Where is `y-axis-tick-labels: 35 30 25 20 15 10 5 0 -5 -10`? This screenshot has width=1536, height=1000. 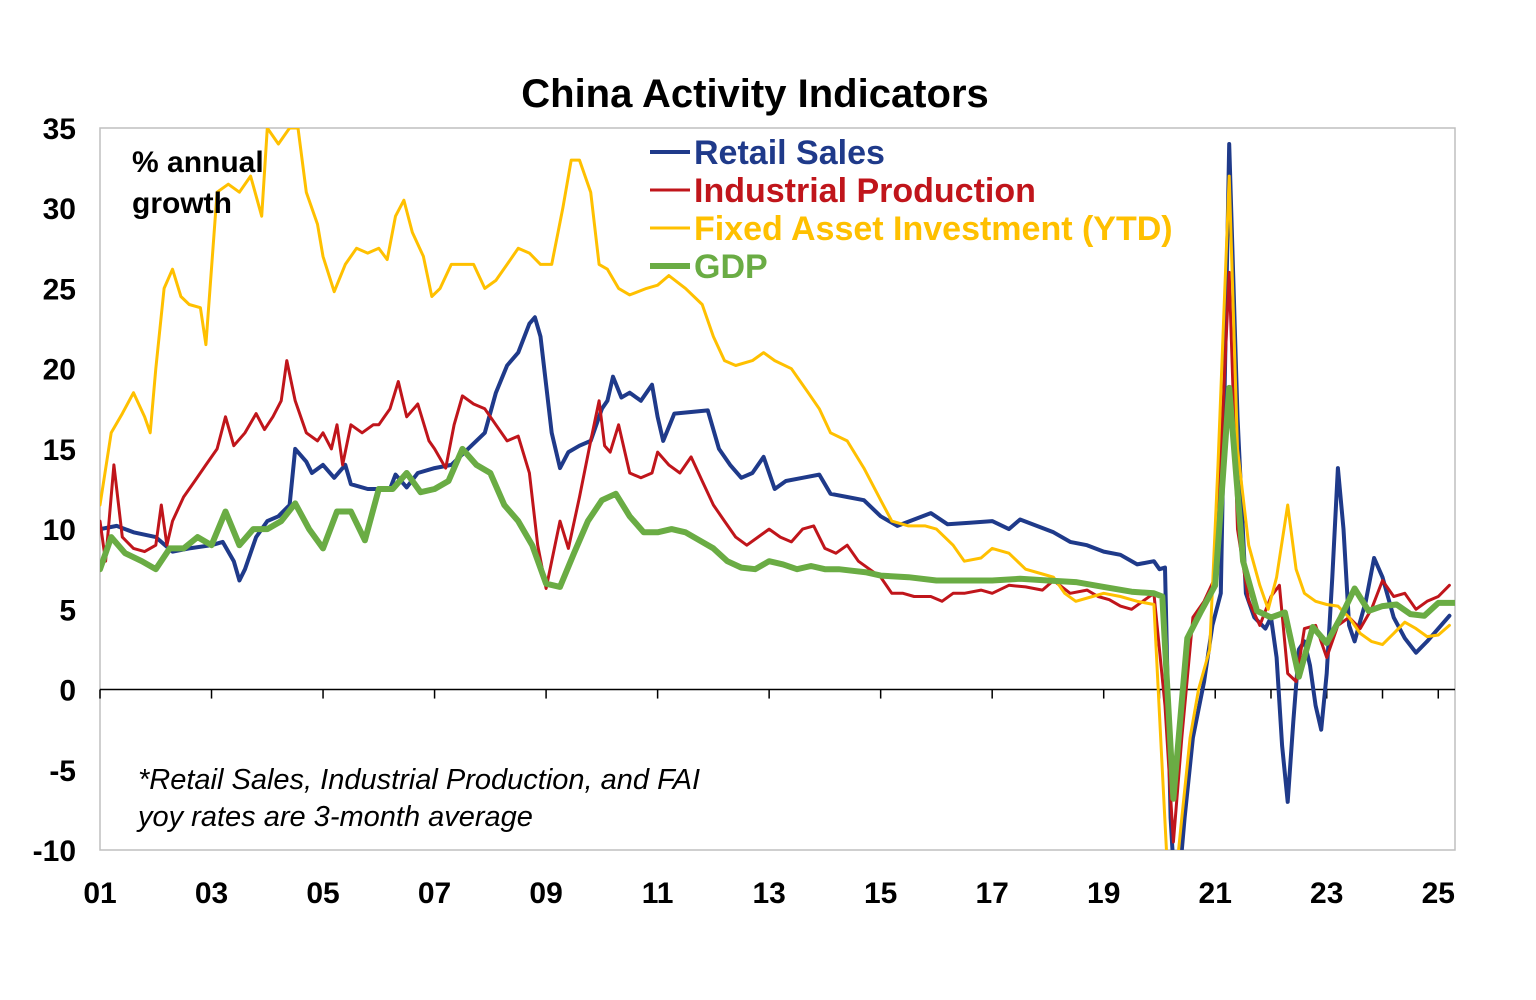 y-axis-tick-labels: 35 30 25 20 15 10 5 0 -5 -10 is located at coordinates (54, 490).